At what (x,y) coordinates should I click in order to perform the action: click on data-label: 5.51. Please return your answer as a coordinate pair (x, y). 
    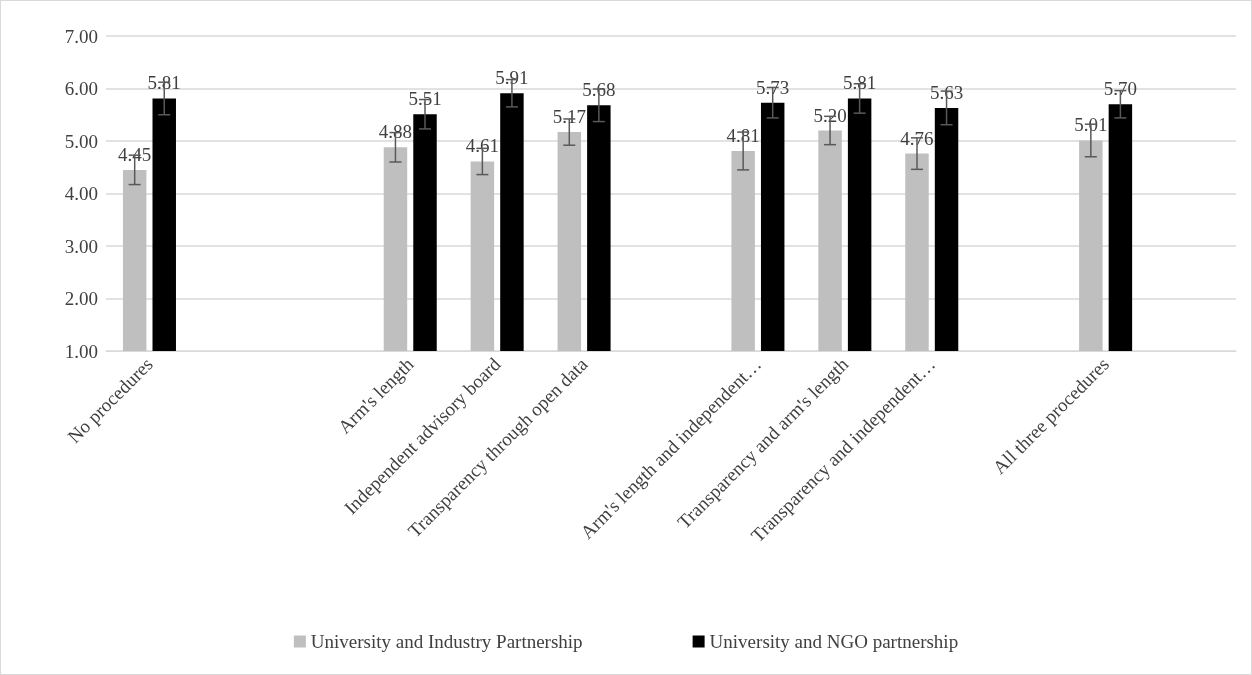
    Looking at the image, I should click on (425, 99).